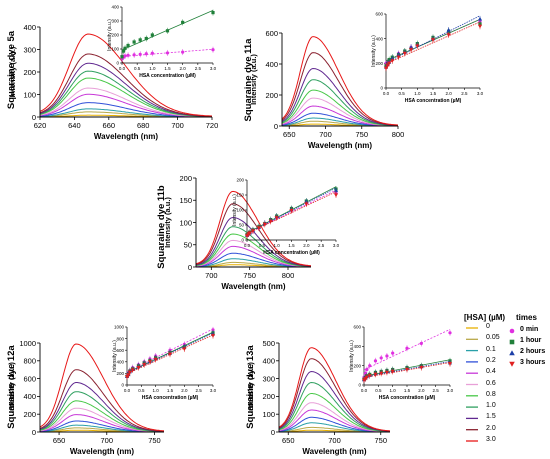 Image resolution: width=550 pixels, height=459 pixels. Describe the element at coordinates (213, 390) in the screenshot. I see `inset-x-tick-label: 3.0` at that location.